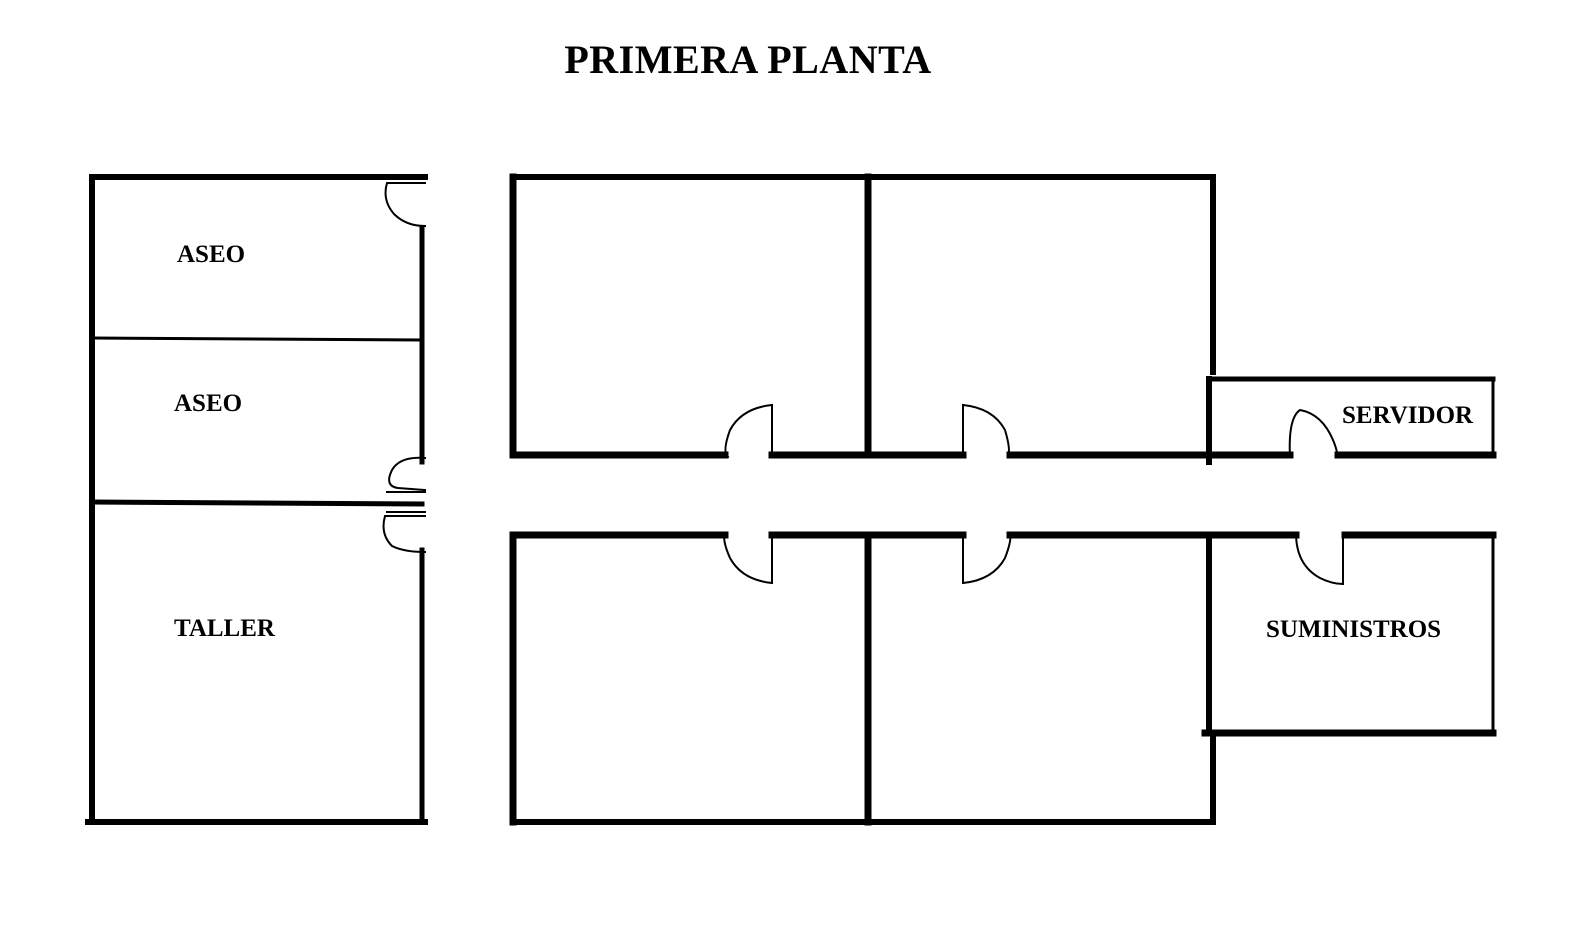 The height and width of the screenshot is (936, 1572). What do you see at coordinates (257, 525) in the screenshot?
I see `left-wing-walls` at bounding box center [257, 525].